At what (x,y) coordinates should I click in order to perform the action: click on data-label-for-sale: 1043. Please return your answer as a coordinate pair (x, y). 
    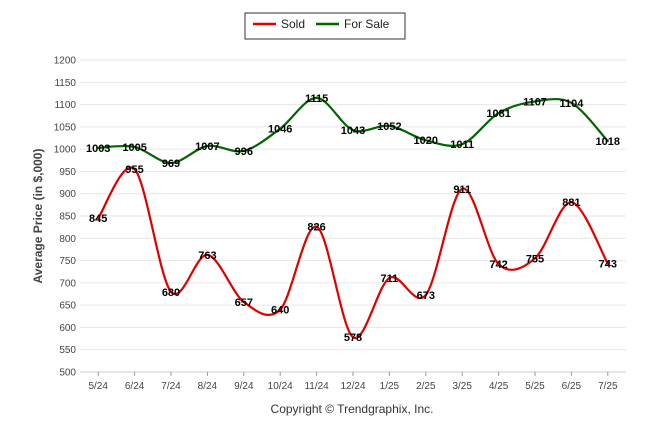
    Looking at the image, I should click on (353, 131).